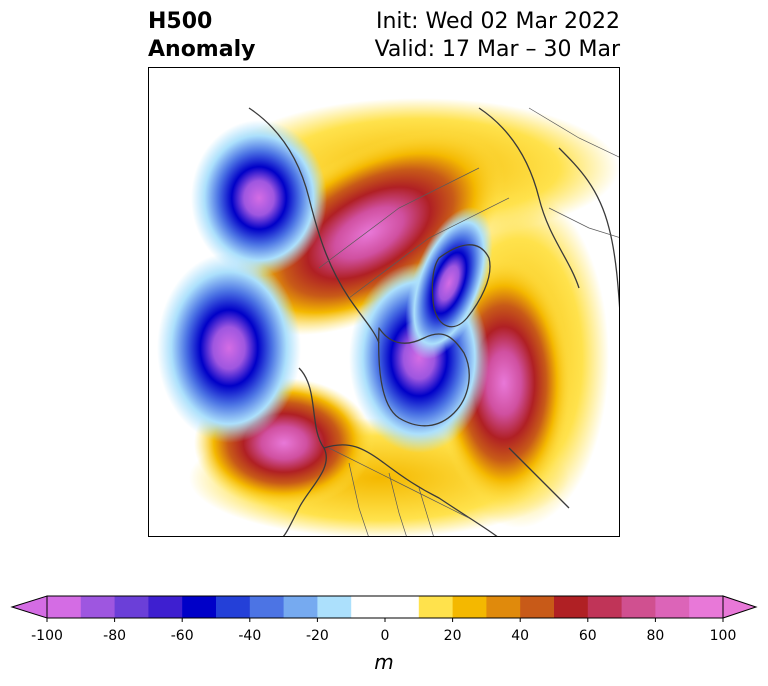  What do you see at coordinates (655, 636) in the screenshot?
I see `colorbar-tick-label: 80` at bounding box center [655, 636].